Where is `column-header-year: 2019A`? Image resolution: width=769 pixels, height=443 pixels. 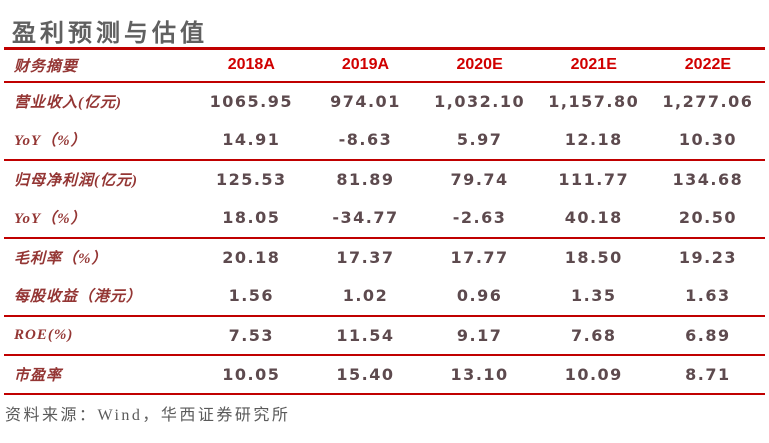
column-header-year: 2019A is located at coordinates (365, 65).